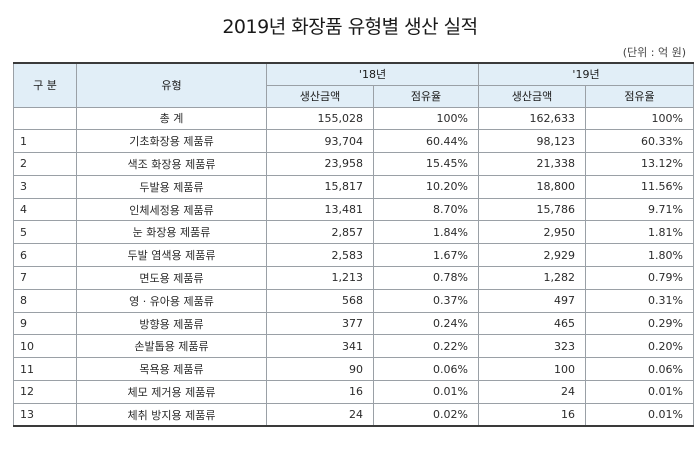  What do you see at coordinates (532, 118) in the screenshot?
I see `cell-amount-2019: 162,633` at bounding box center [532, 118].